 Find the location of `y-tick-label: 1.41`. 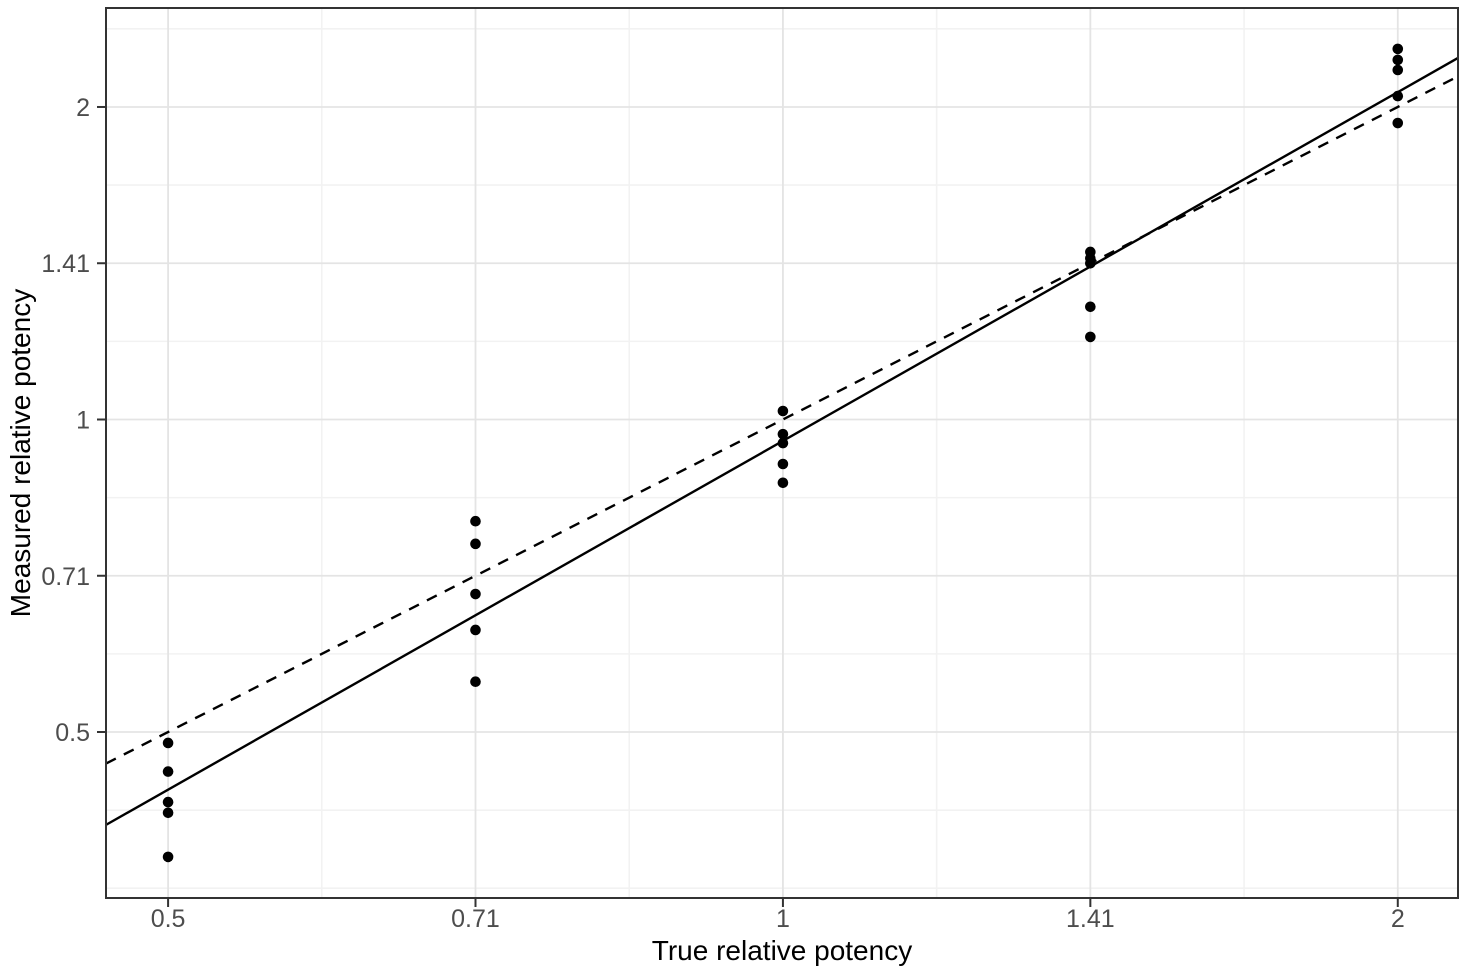

y-tick-label: 1.41 is located at coordinates (65, 264).